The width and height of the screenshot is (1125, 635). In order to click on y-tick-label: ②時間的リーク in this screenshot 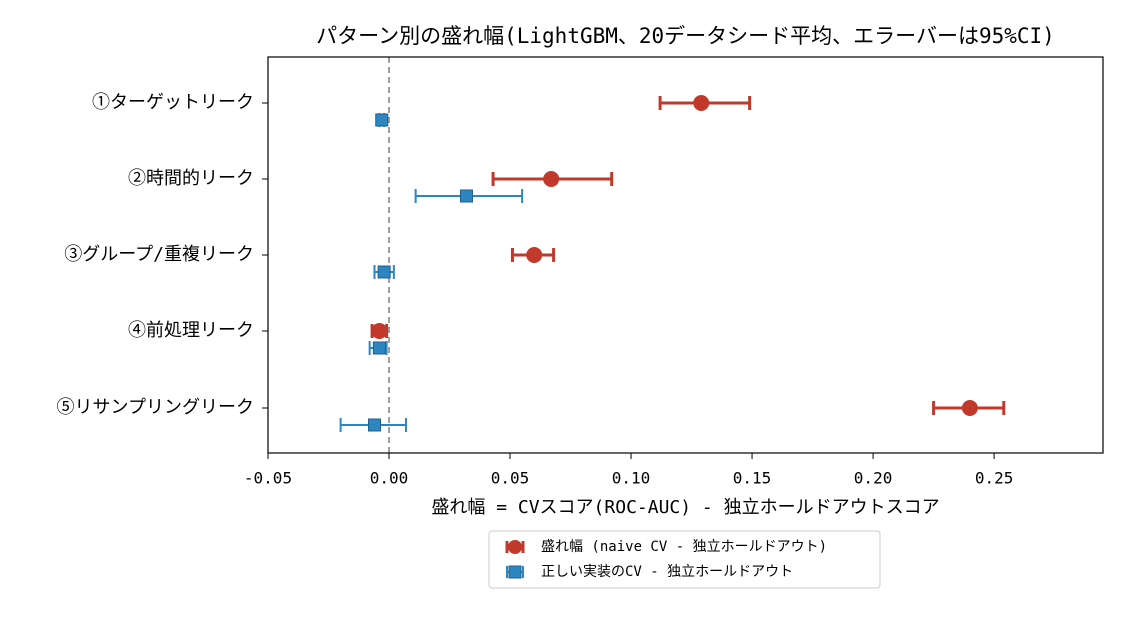, I will do `click(191, 178)`.